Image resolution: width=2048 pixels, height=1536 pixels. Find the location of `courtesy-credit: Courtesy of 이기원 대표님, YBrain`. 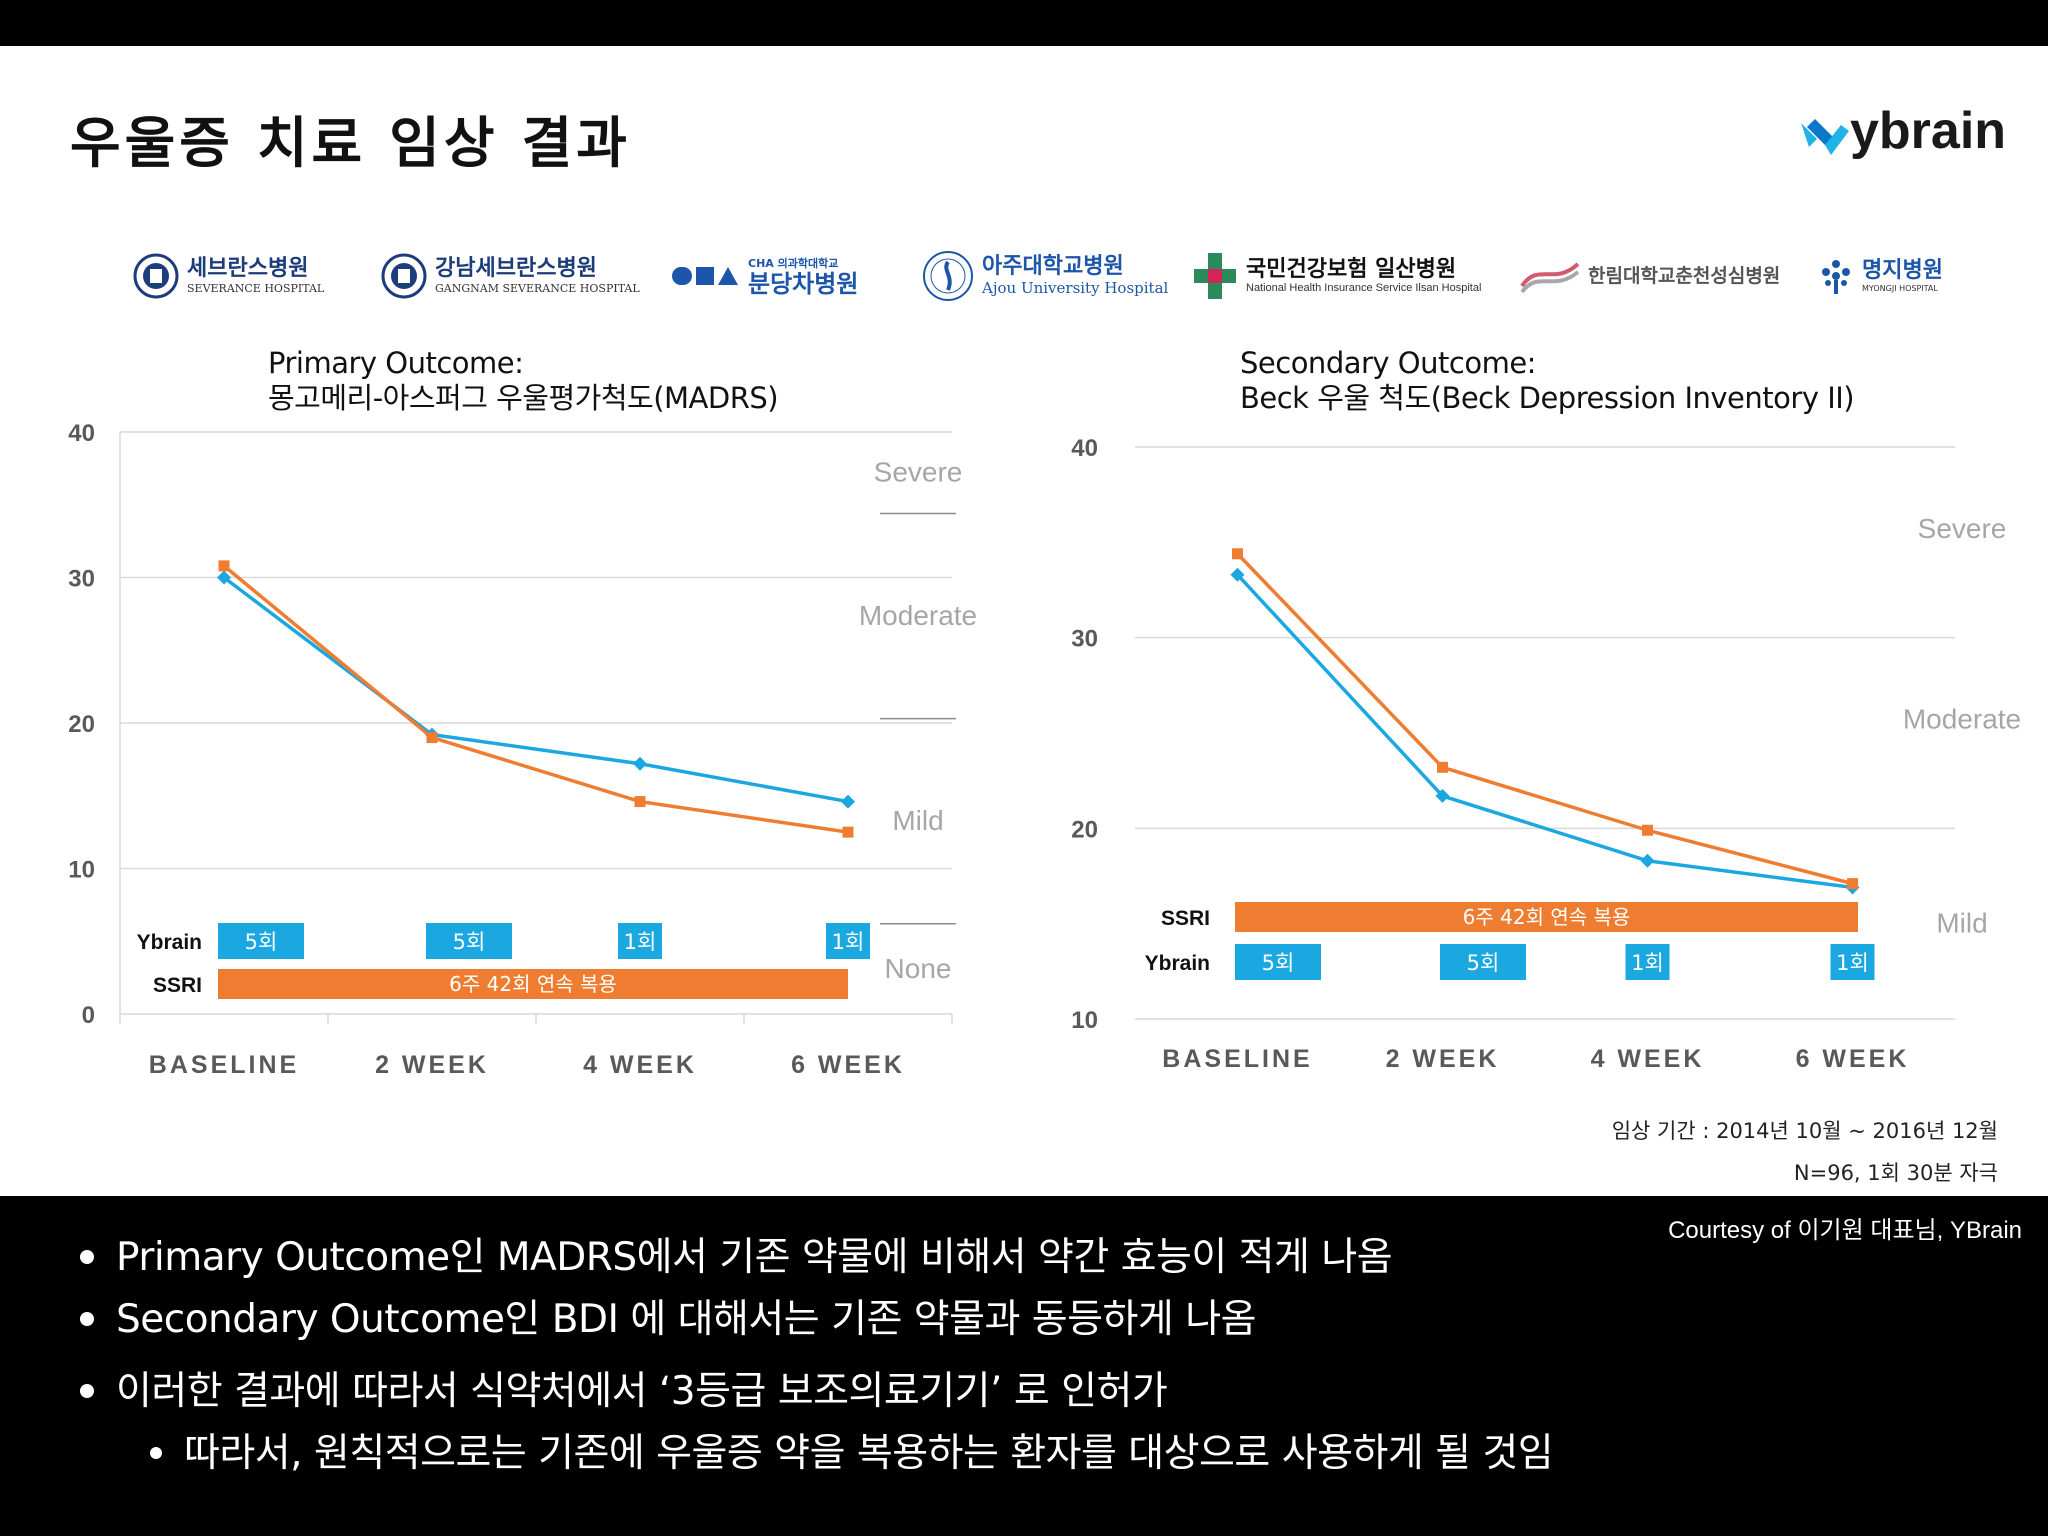

courtesy-credit: Courtesy of 이기원 대표님, YBrain is located at coordinates (1845, 1230).